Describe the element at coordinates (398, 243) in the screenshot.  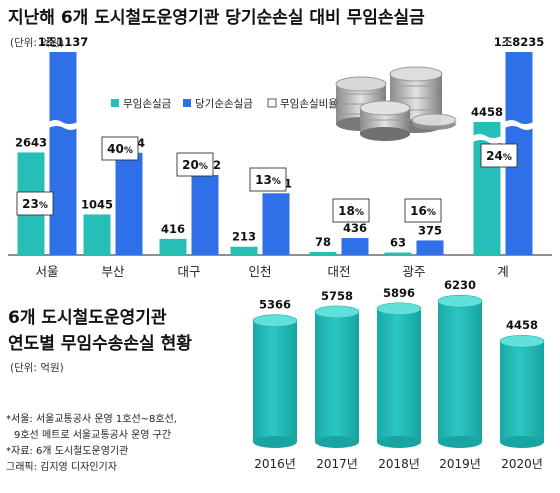
I see `bar-label-teal: 63` at that location.